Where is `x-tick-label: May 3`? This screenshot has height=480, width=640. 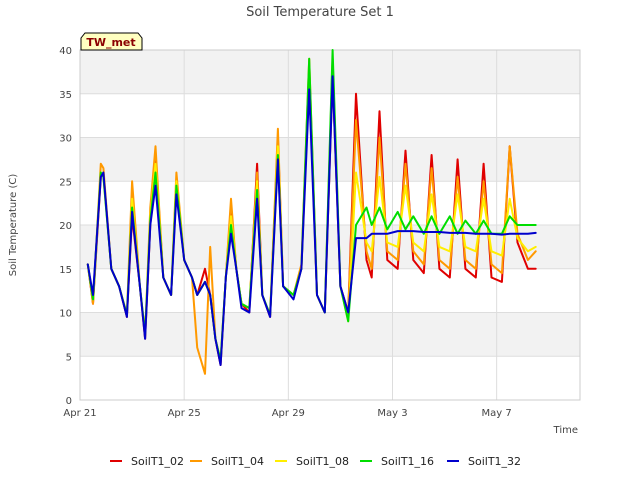
x-tick-label: May 3 is located at coordinates (392, 413).